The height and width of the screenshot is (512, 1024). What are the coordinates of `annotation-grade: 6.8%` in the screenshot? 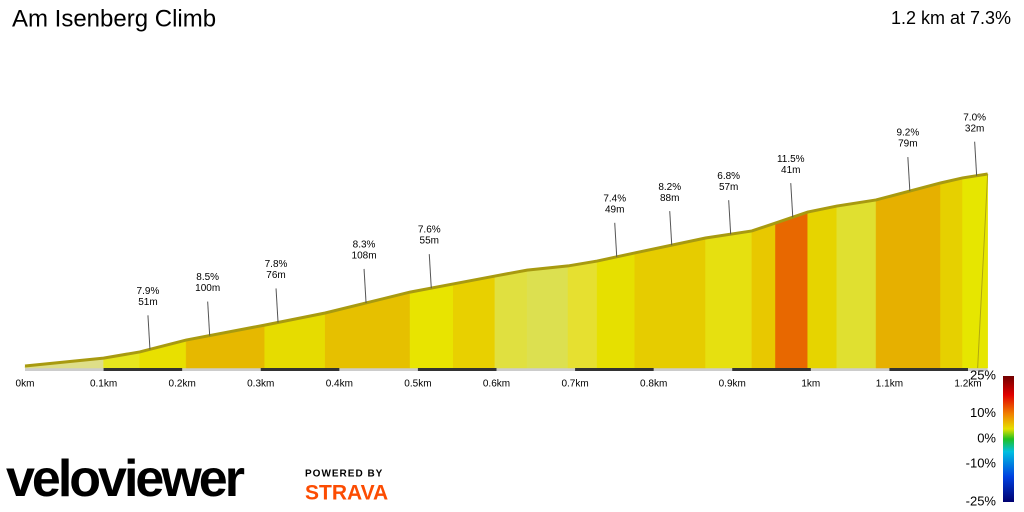 It's located at (728, 176).